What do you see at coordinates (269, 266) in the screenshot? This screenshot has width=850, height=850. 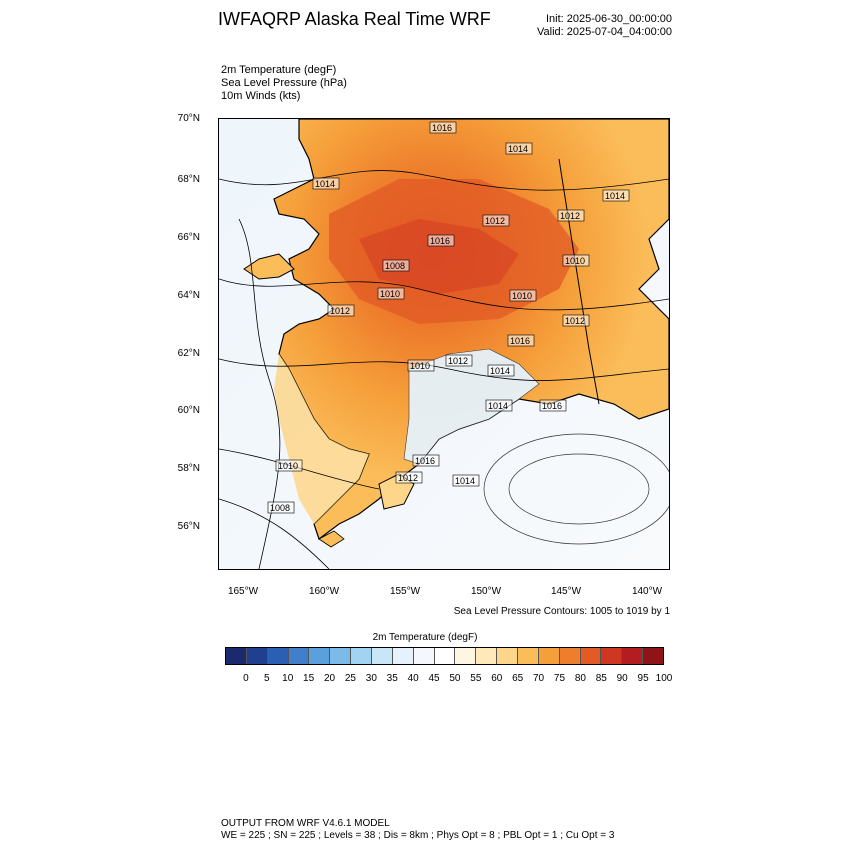 I see `seward-peninsula` at bounding box center [269, 266].